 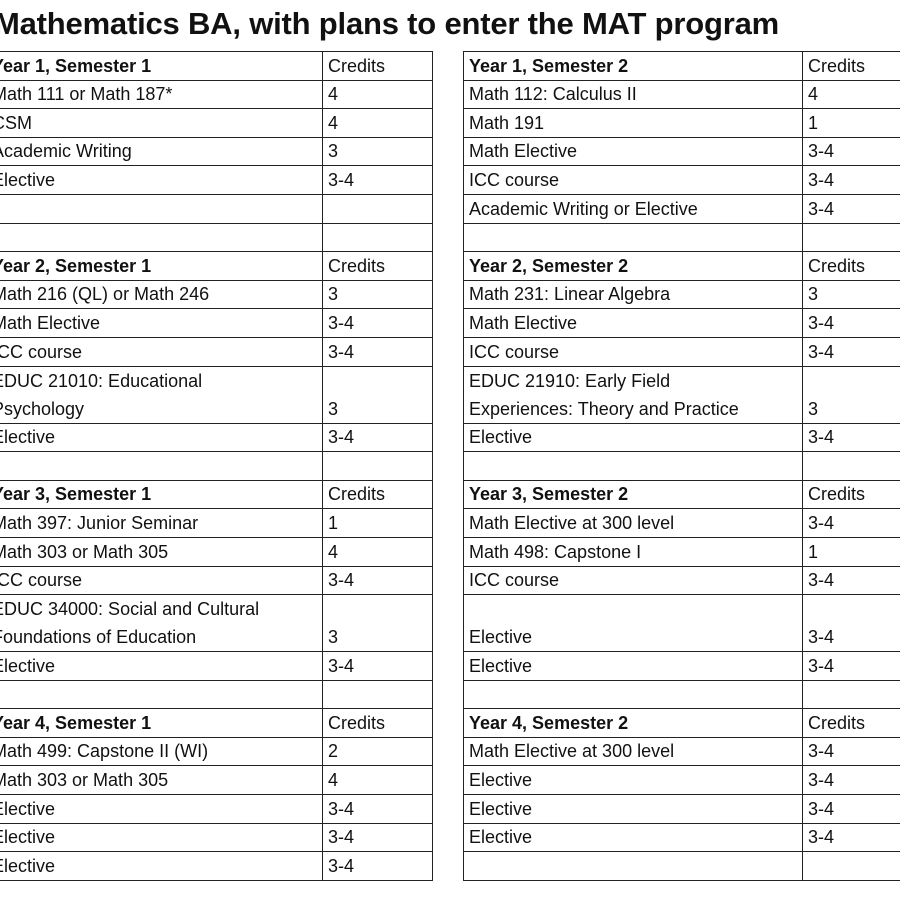 I want to click on course-name: Math 499: Capstone II (WI), so click(x=161, y=751).